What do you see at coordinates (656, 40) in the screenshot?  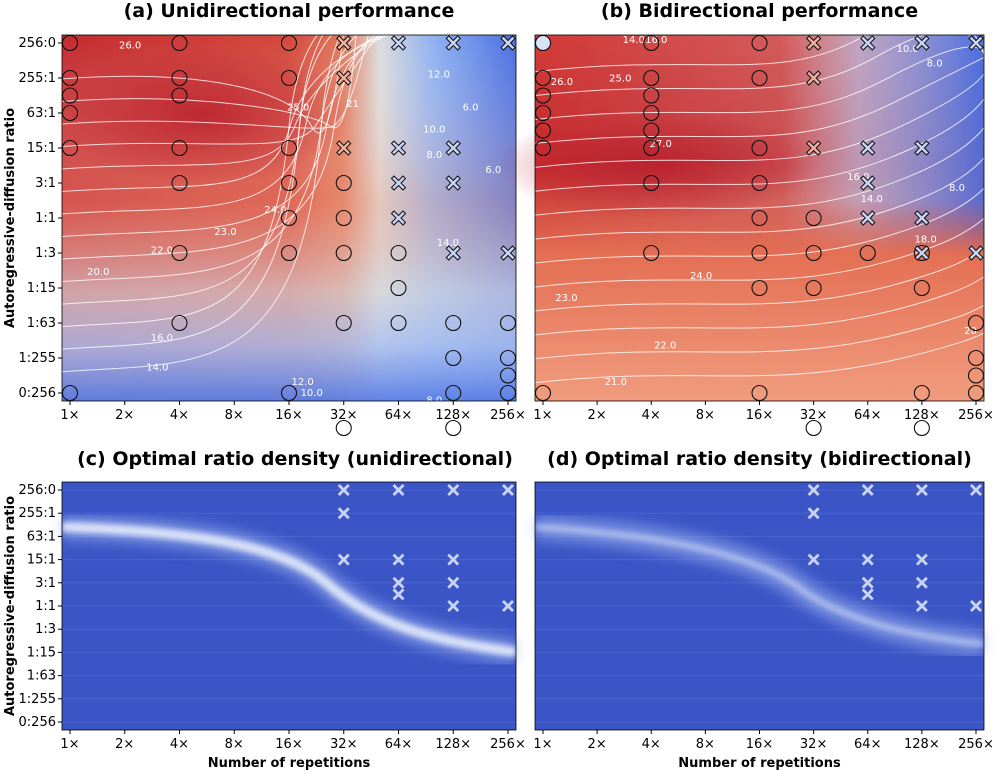 I see `contour-label: 16.0` at bounding box center [656, 40].